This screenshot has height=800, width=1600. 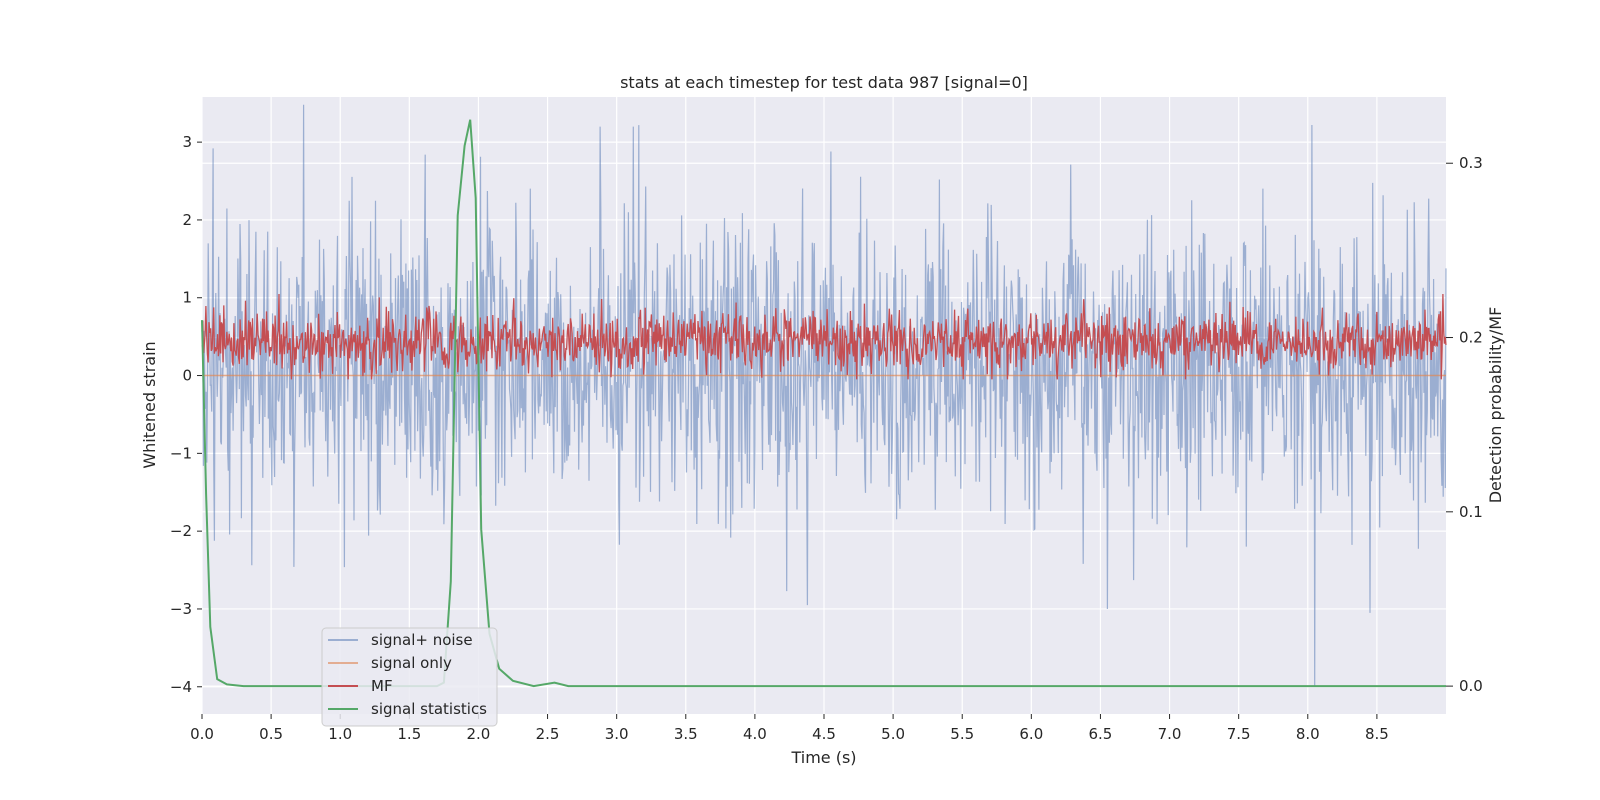 What do you see at coordinates (181, 531) in the screenshot?
I see `y-tick-label: −2` at bounding box center [181, 531].